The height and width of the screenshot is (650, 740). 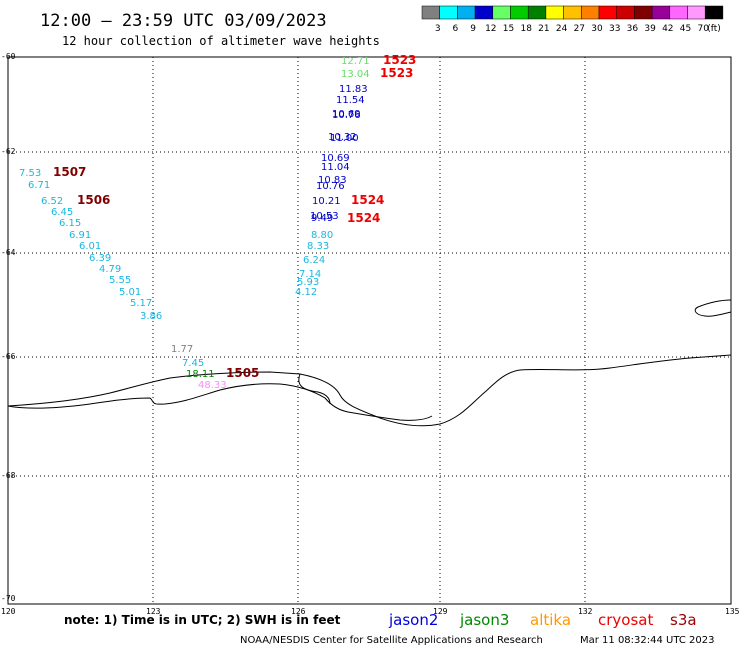 I want to click on swh-value: 11.00, so click(x=344, y=138).